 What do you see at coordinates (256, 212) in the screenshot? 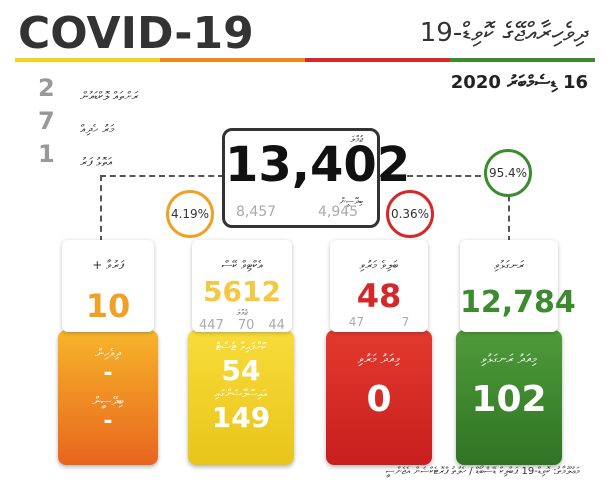
I see `local-count: 8,457` at bounding box center [256, 212].